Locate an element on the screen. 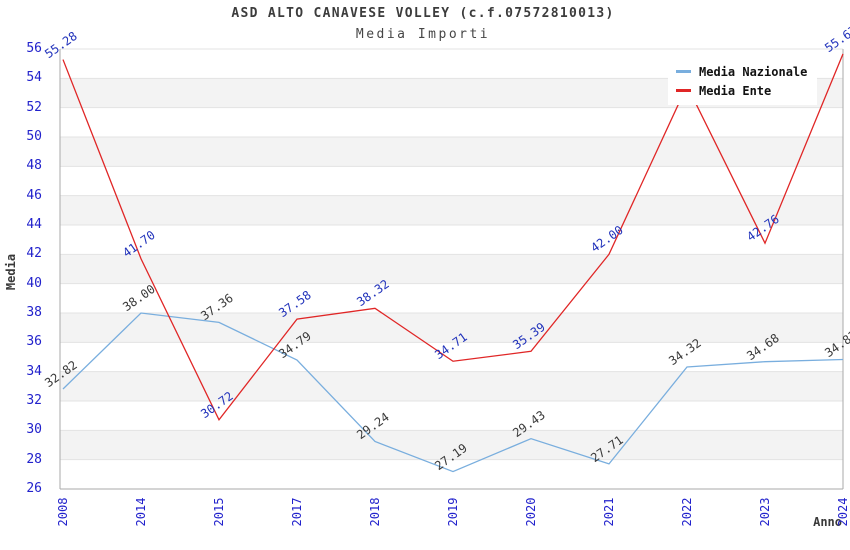  legend-item: Media Ente is located at coordinates (741, 90).